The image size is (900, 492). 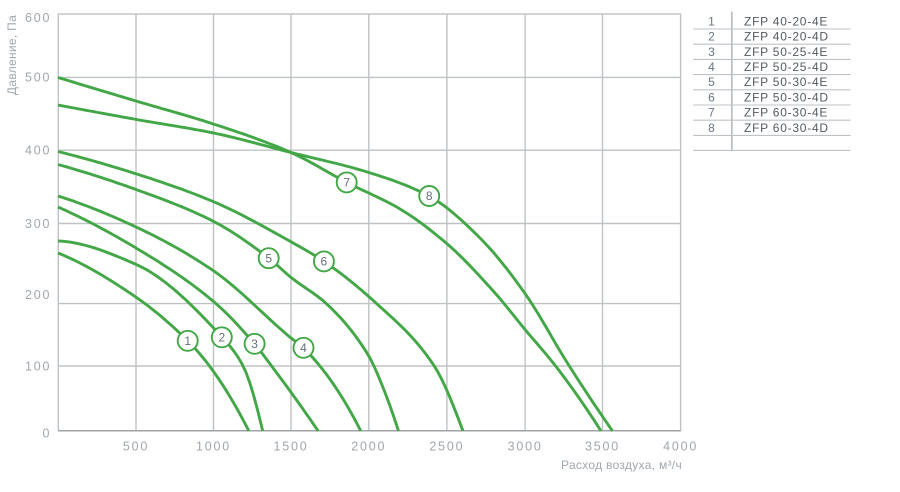 I want to click on svg-text: Давление, Па, so click(x=12, y=55).